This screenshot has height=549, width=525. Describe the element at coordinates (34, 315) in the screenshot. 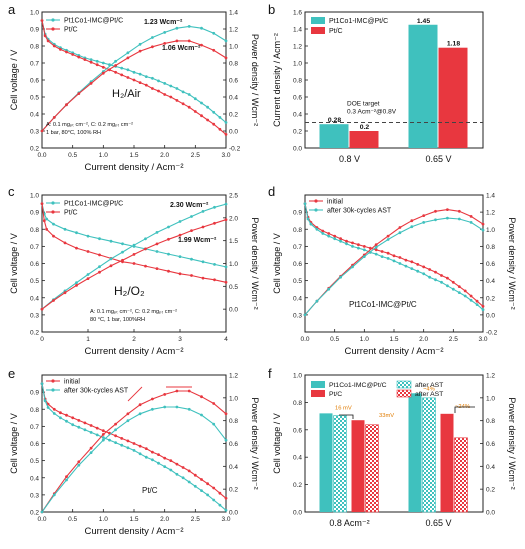

I see `y-tick-label: 0.3` at that location.